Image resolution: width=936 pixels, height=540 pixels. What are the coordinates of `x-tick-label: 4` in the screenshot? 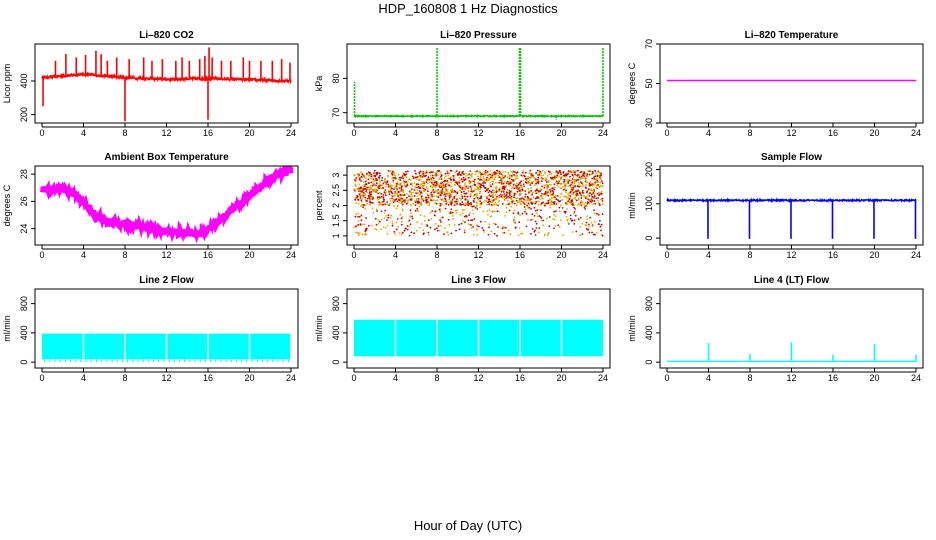 It's located at (83, 255).